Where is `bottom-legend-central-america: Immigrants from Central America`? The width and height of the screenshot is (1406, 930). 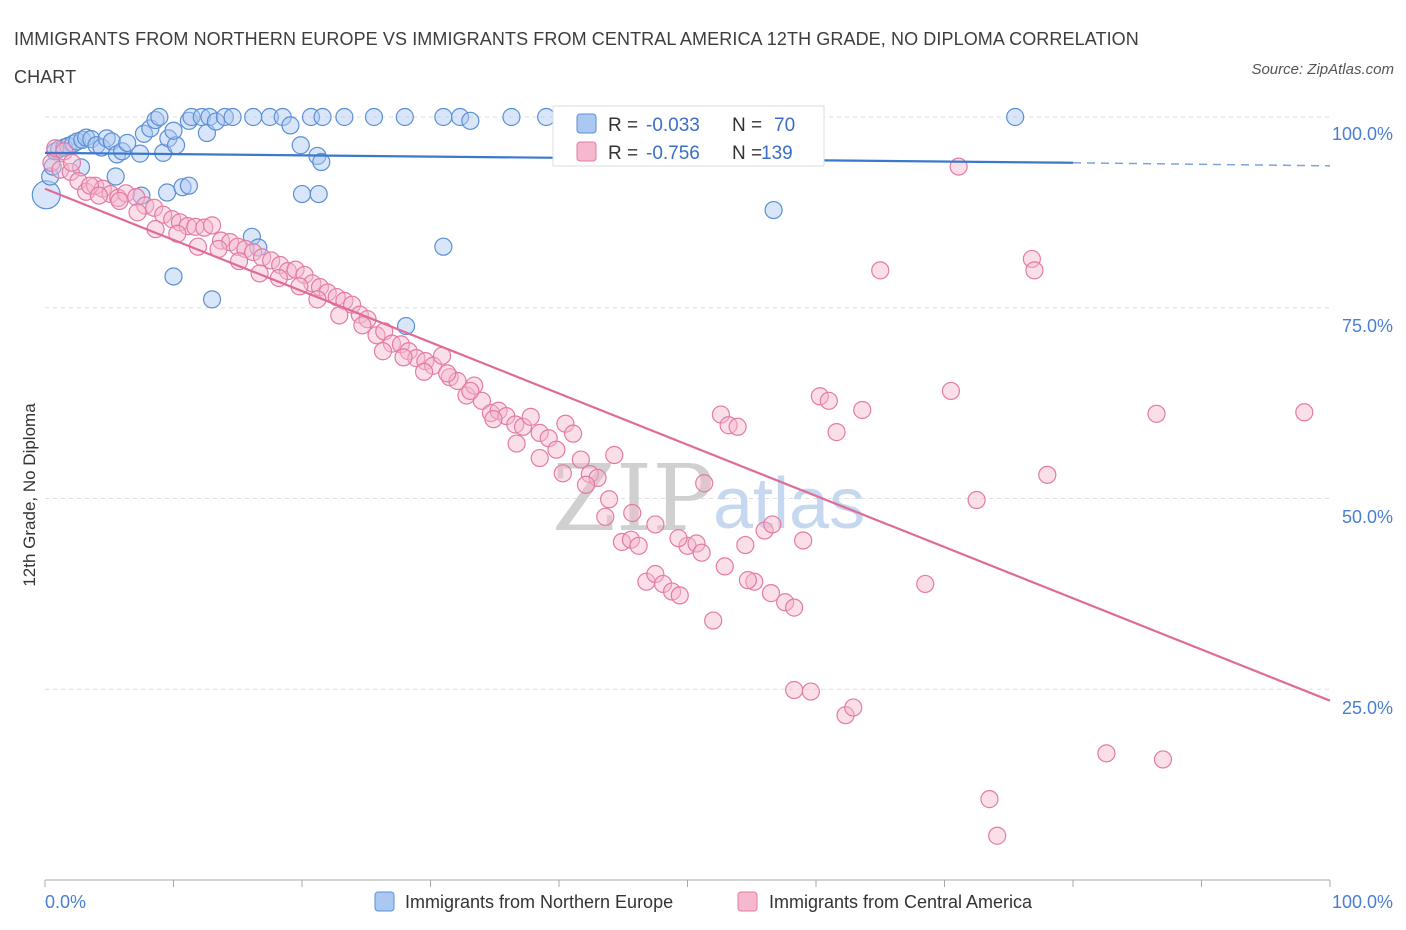
bottom-legend-central-america: Immigrants from Central America is located at coordinates (901, 902).